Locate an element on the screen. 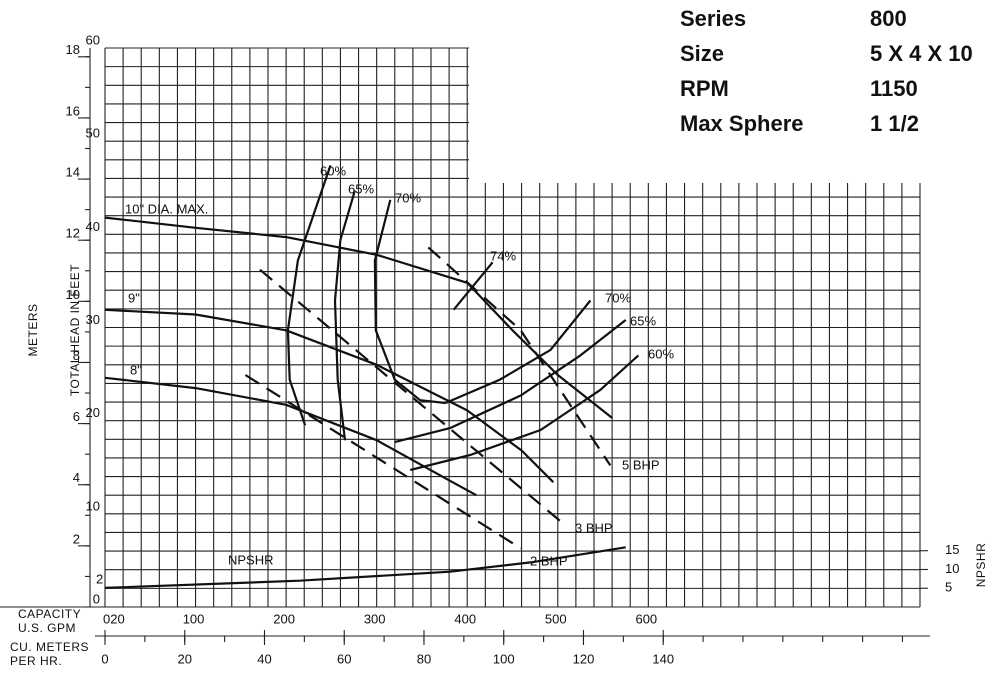  info-value: 1 1/2 is located at coordinates (894, 123).